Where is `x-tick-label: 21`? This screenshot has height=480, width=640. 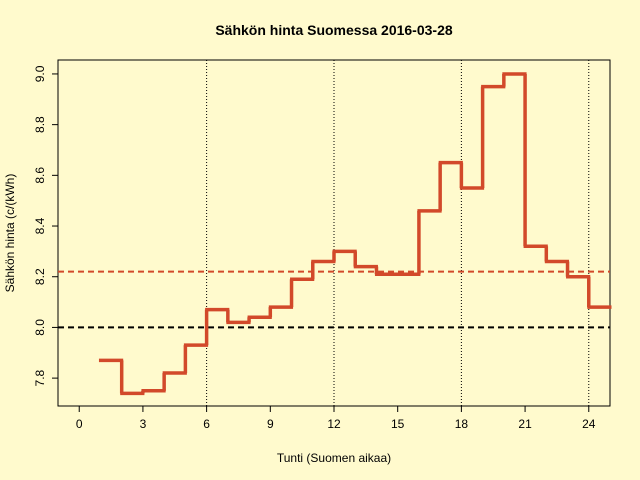 x-tick-label: 21 is located at coordinates (525, 424).